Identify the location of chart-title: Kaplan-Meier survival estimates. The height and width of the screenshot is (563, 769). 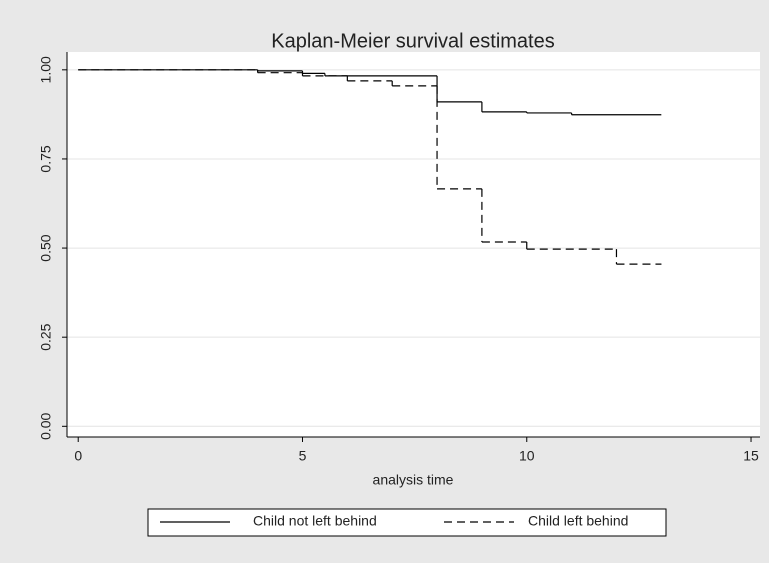
(412, 41).